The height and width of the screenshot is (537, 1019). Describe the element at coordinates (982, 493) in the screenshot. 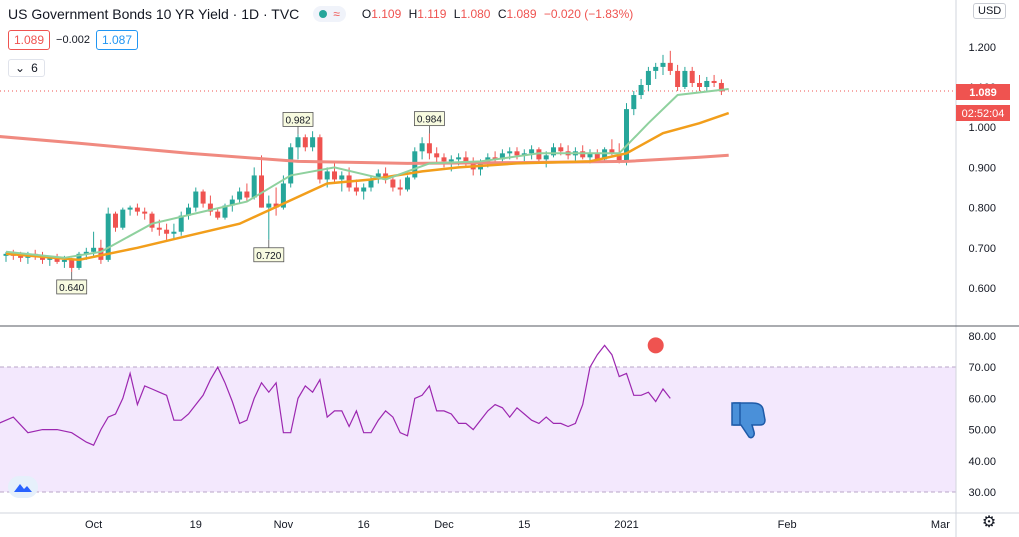

I see `rsi-tick-label: 30.00` at that location.